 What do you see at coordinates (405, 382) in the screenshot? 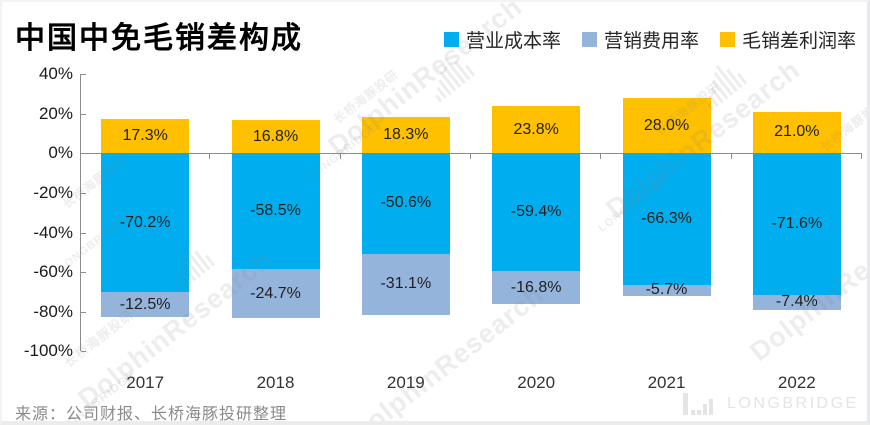
I see `x-axis-label: 2019` at bounding box center [405, 382].